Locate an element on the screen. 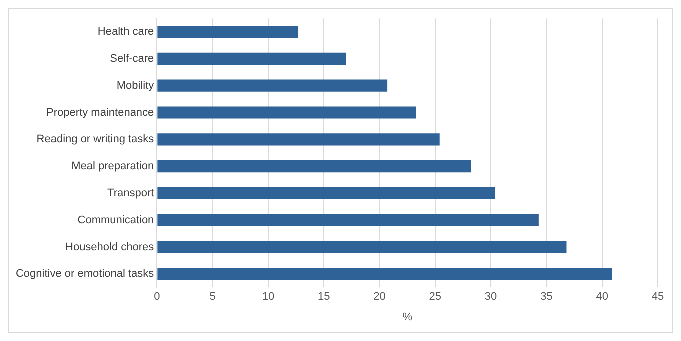  y-tick-label: Mobility is located at coordinates (135, 86).